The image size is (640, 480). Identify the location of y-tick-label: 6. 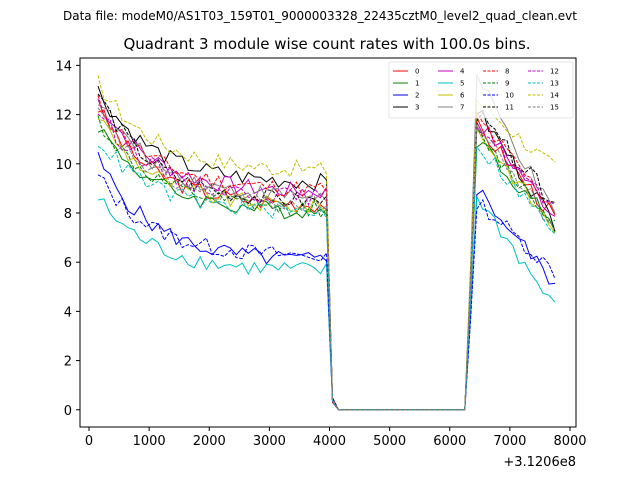
(68, 263).